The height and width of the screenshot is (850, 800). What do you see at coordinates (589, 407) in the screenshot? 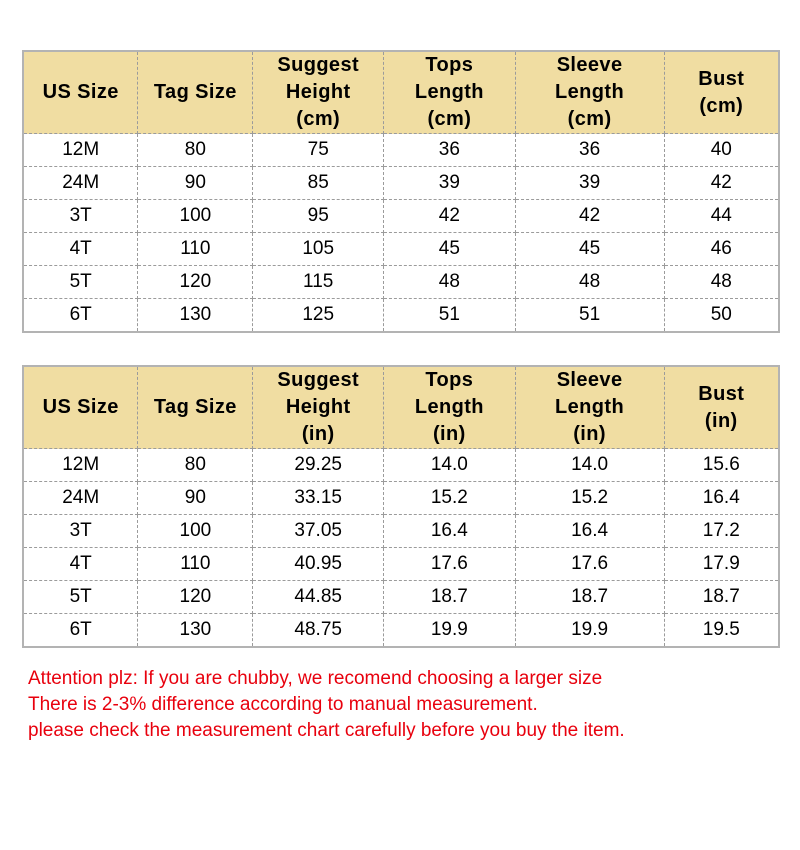
I see `header-sleeve-length: Sleeve Length (in)` at bounding box center [589, 407].